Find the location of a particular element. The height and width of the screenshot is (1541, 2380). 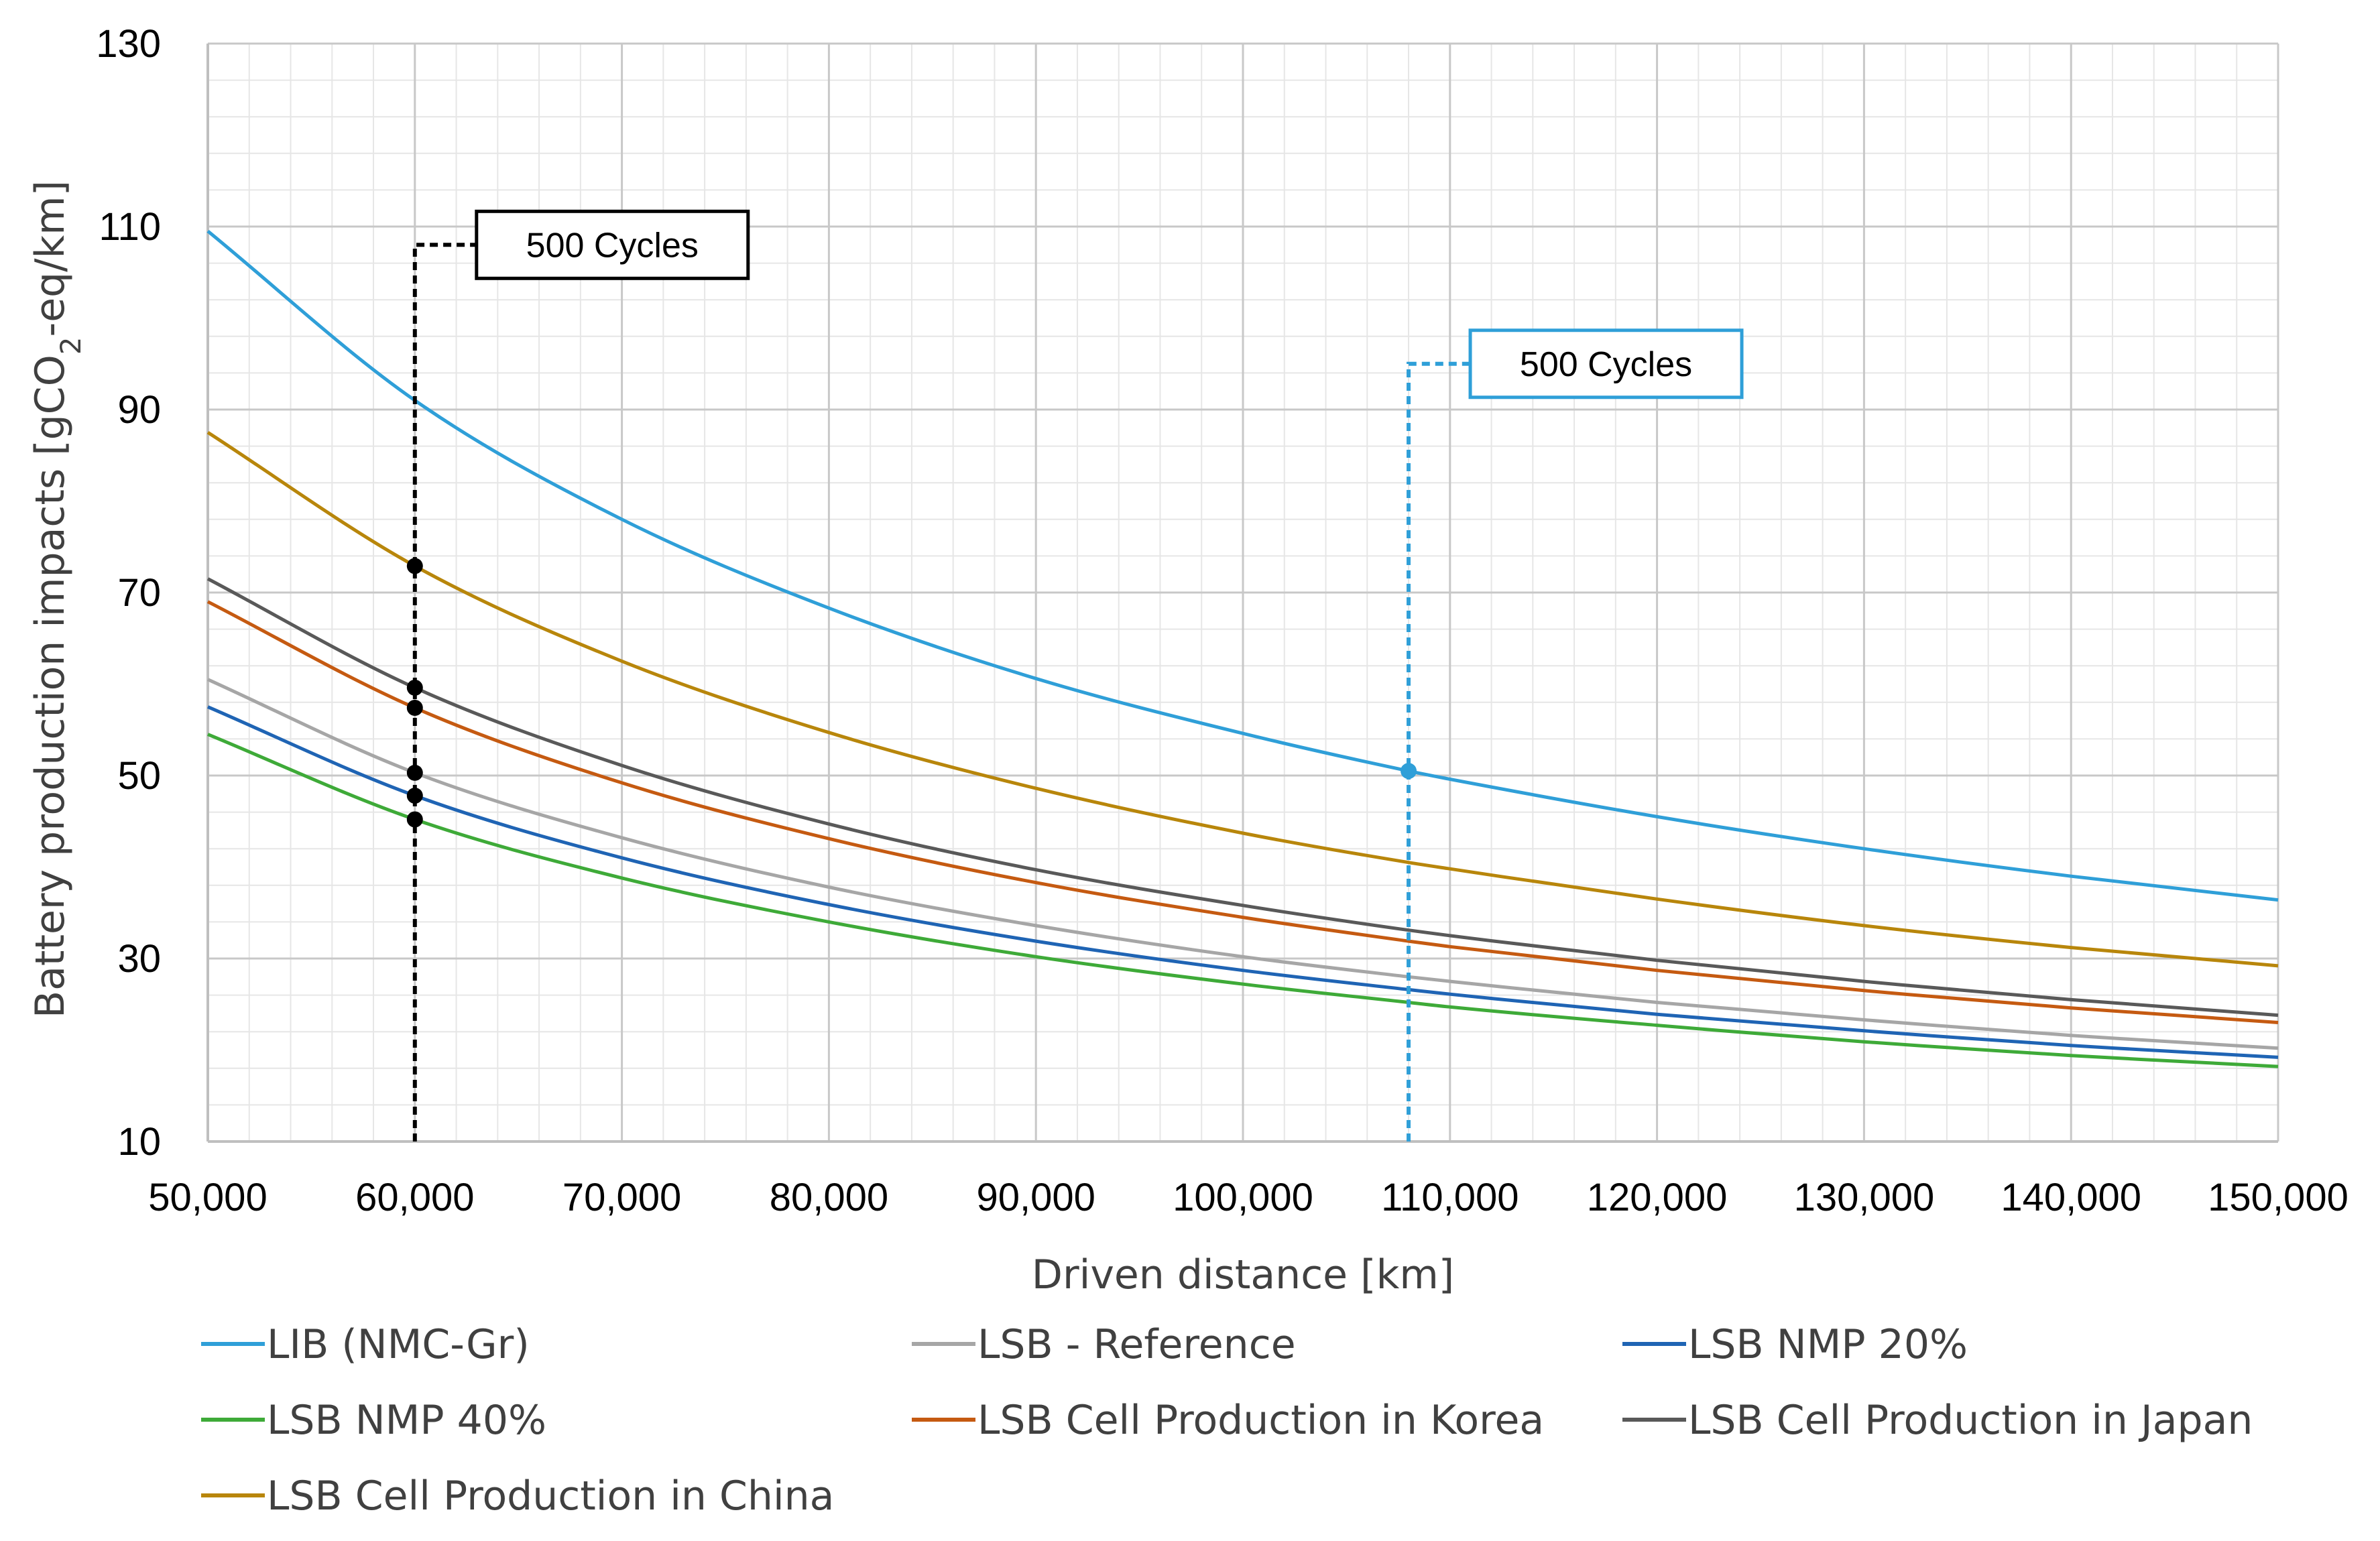

legend-label-1: LIB (NMC-Gr) is located at coordinates (398, 1344).